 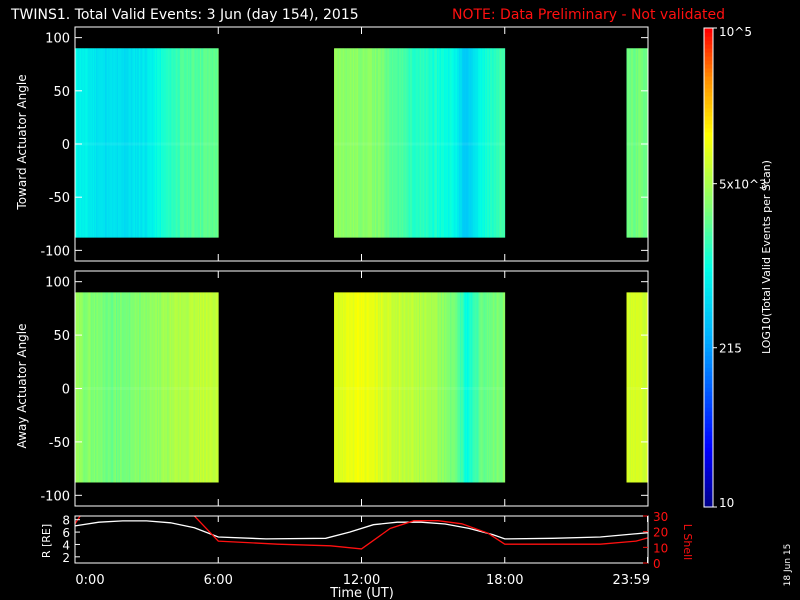 I want to click on time-tick-label: 23:59, so click(x=631, y=580).